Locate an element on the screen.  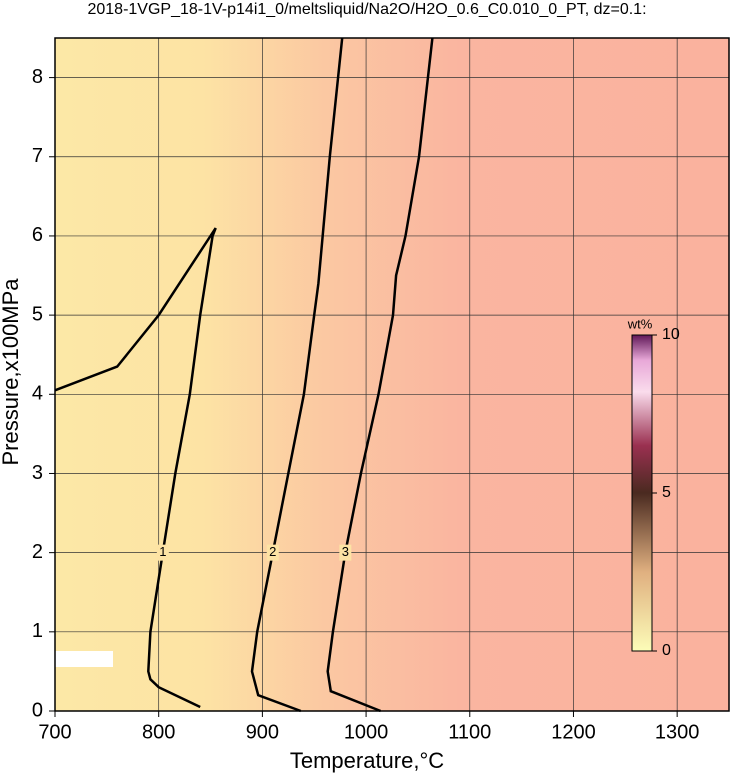
contour-label: 2 is located at coordinates (272, 551).